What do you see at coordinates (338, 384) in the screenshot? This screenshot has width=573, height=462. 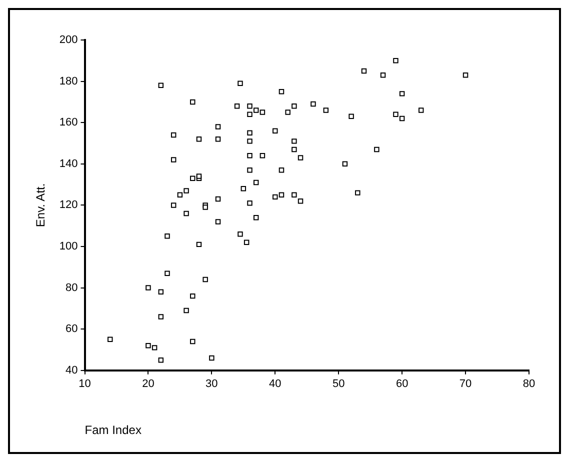 I see `x-tick-label: 50` at bounding box center [338, 384].